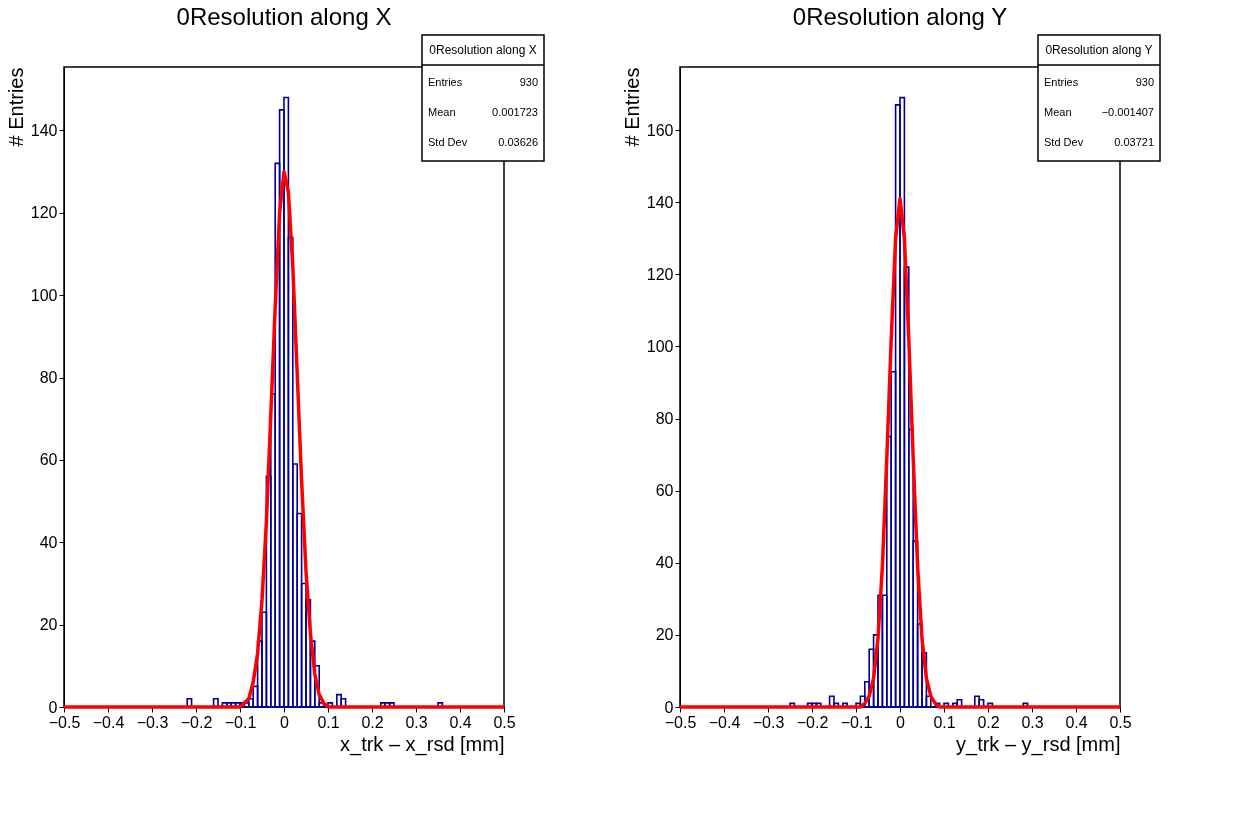 Image resolution: width=1249 pixels, height=818 pixels. I want to click on chart-title: 0Resolution along Y, so click(900, 17).